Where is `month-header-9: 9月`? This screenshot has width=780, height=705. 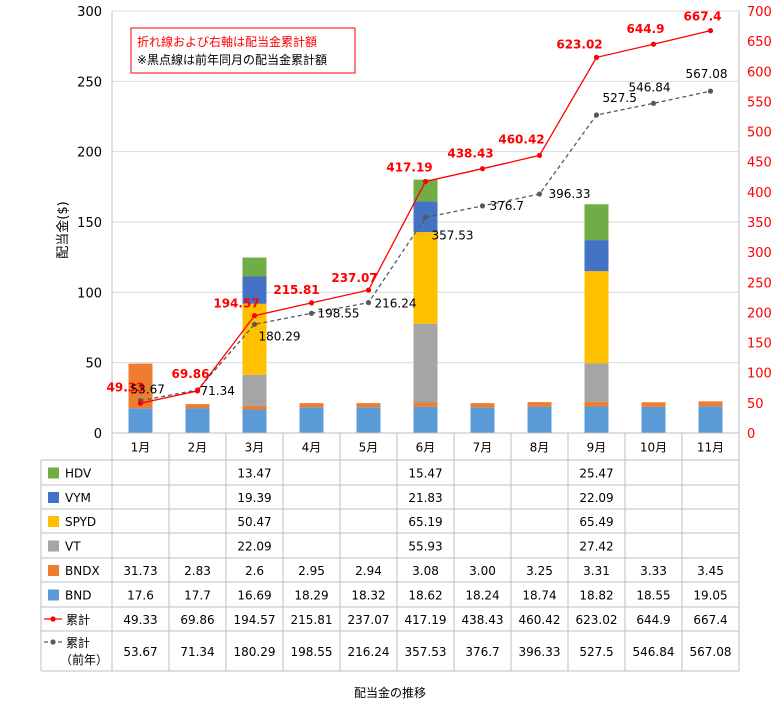
month-header-9: 9月 is located at coordinates (597, 448).